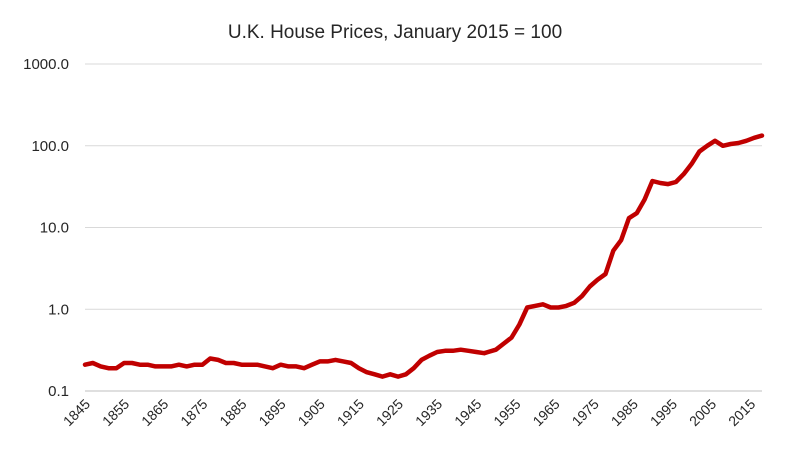  What do you see at coordinates (428, 412) in the screenshot?
I see `x-tick-label: 1935` at bounding box center [428, 412].